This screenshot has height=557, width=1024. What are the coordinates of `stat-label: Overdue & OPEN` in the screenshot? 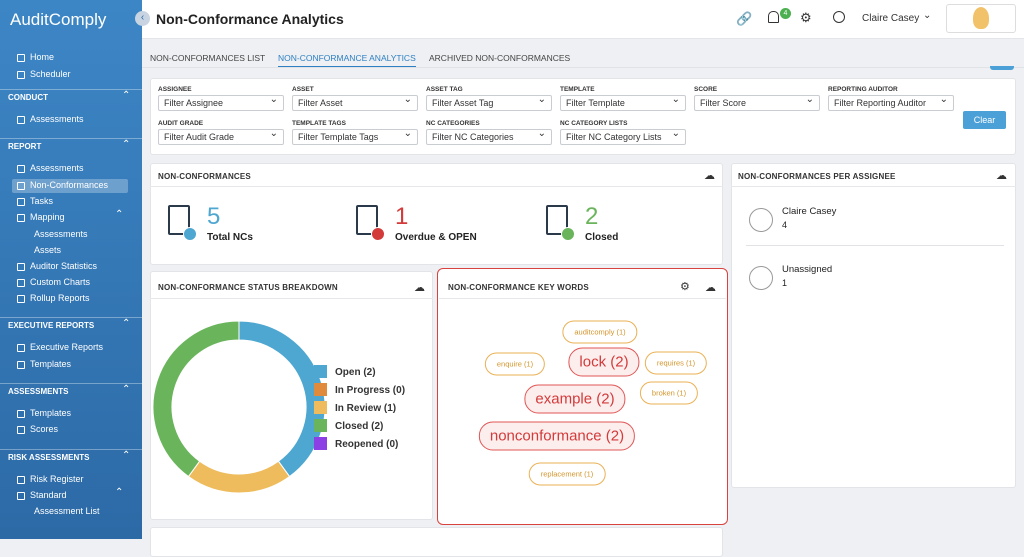 It's located at (436, 237).